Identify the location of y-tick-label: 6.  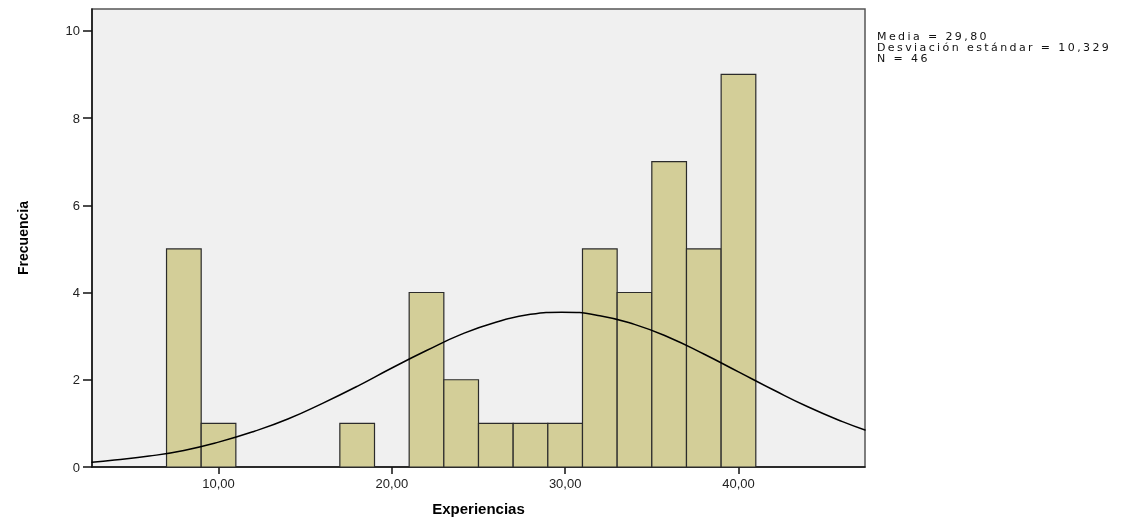
(76, 205).